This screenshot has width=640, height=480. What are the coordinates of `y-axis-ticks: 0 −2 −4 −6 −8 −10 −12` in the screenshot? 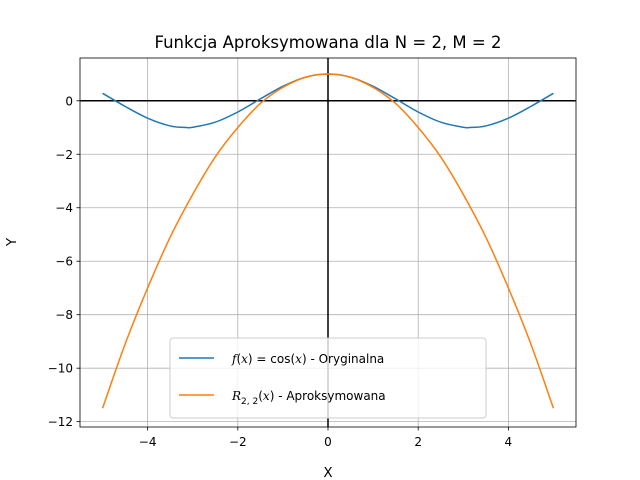 It's located at (64, 261).